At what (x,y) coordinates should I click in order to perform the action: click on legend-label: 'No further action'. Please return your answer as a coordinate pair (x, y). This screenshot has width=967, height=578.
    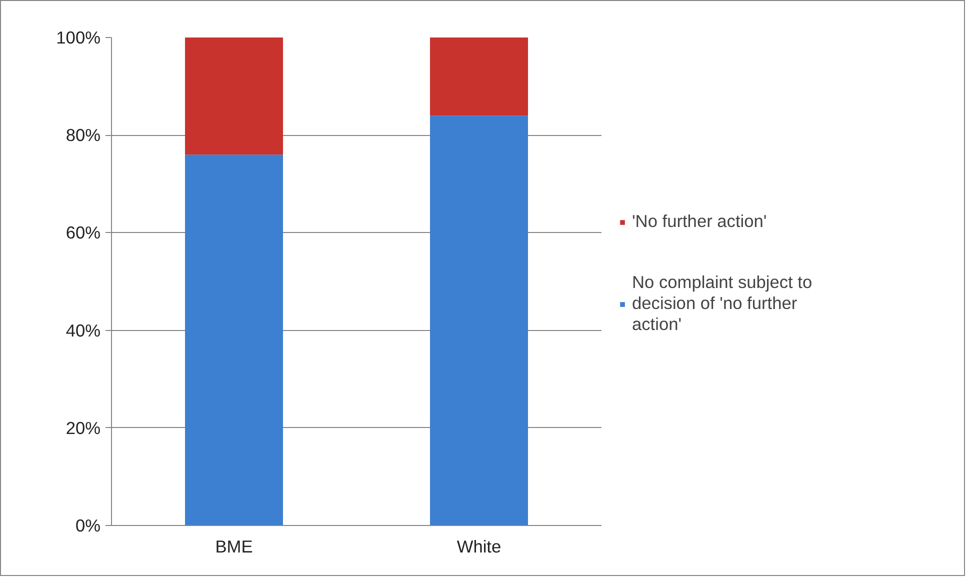
    Looking at the image, I should click on (699, 221).